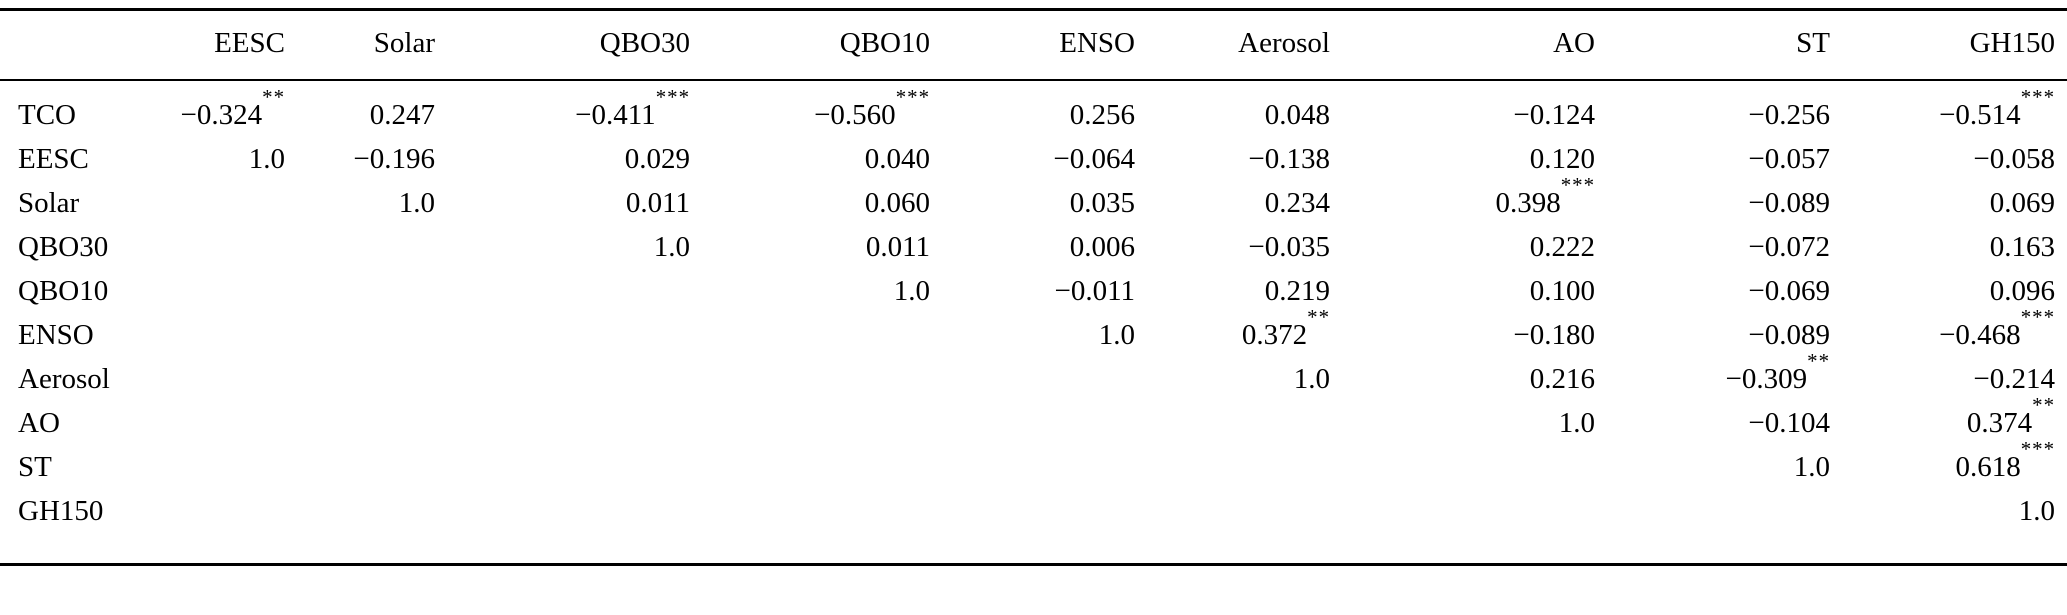 The height and width of the screenshot is (615, 2067). I want to click on table-row: ENSO 1.0 0.372** −0.180 −0.089 −0.468***, so click(1033, 331).